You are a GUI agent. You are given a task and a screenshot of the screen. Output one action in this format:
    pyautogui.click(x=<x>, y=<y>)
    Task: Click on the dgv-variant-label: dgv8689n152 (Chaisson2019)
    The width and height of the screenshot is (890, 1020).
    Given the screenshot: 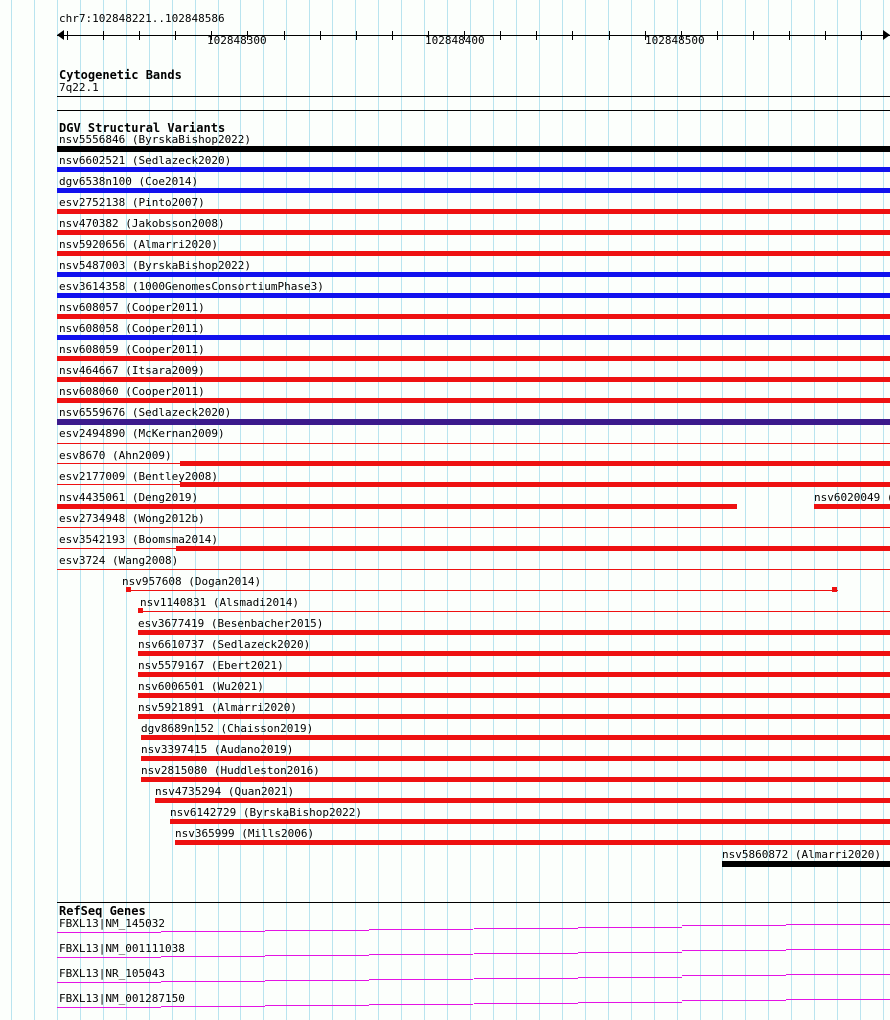 What is the action you would take?
    pyautogui.click(x=227, y=728)
    